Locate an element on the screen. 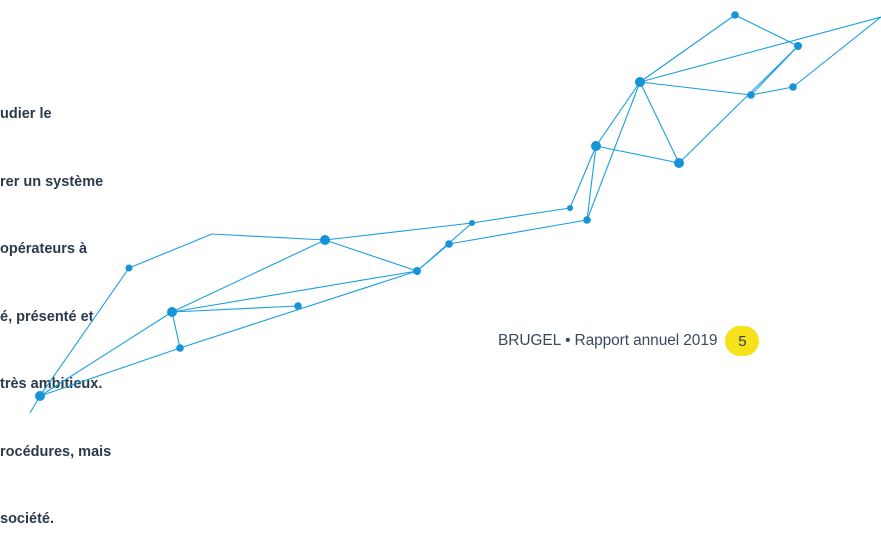 This screenshot has width=881, height=553. text-line-4: é, présenté et is located at coordinates (47, 316).